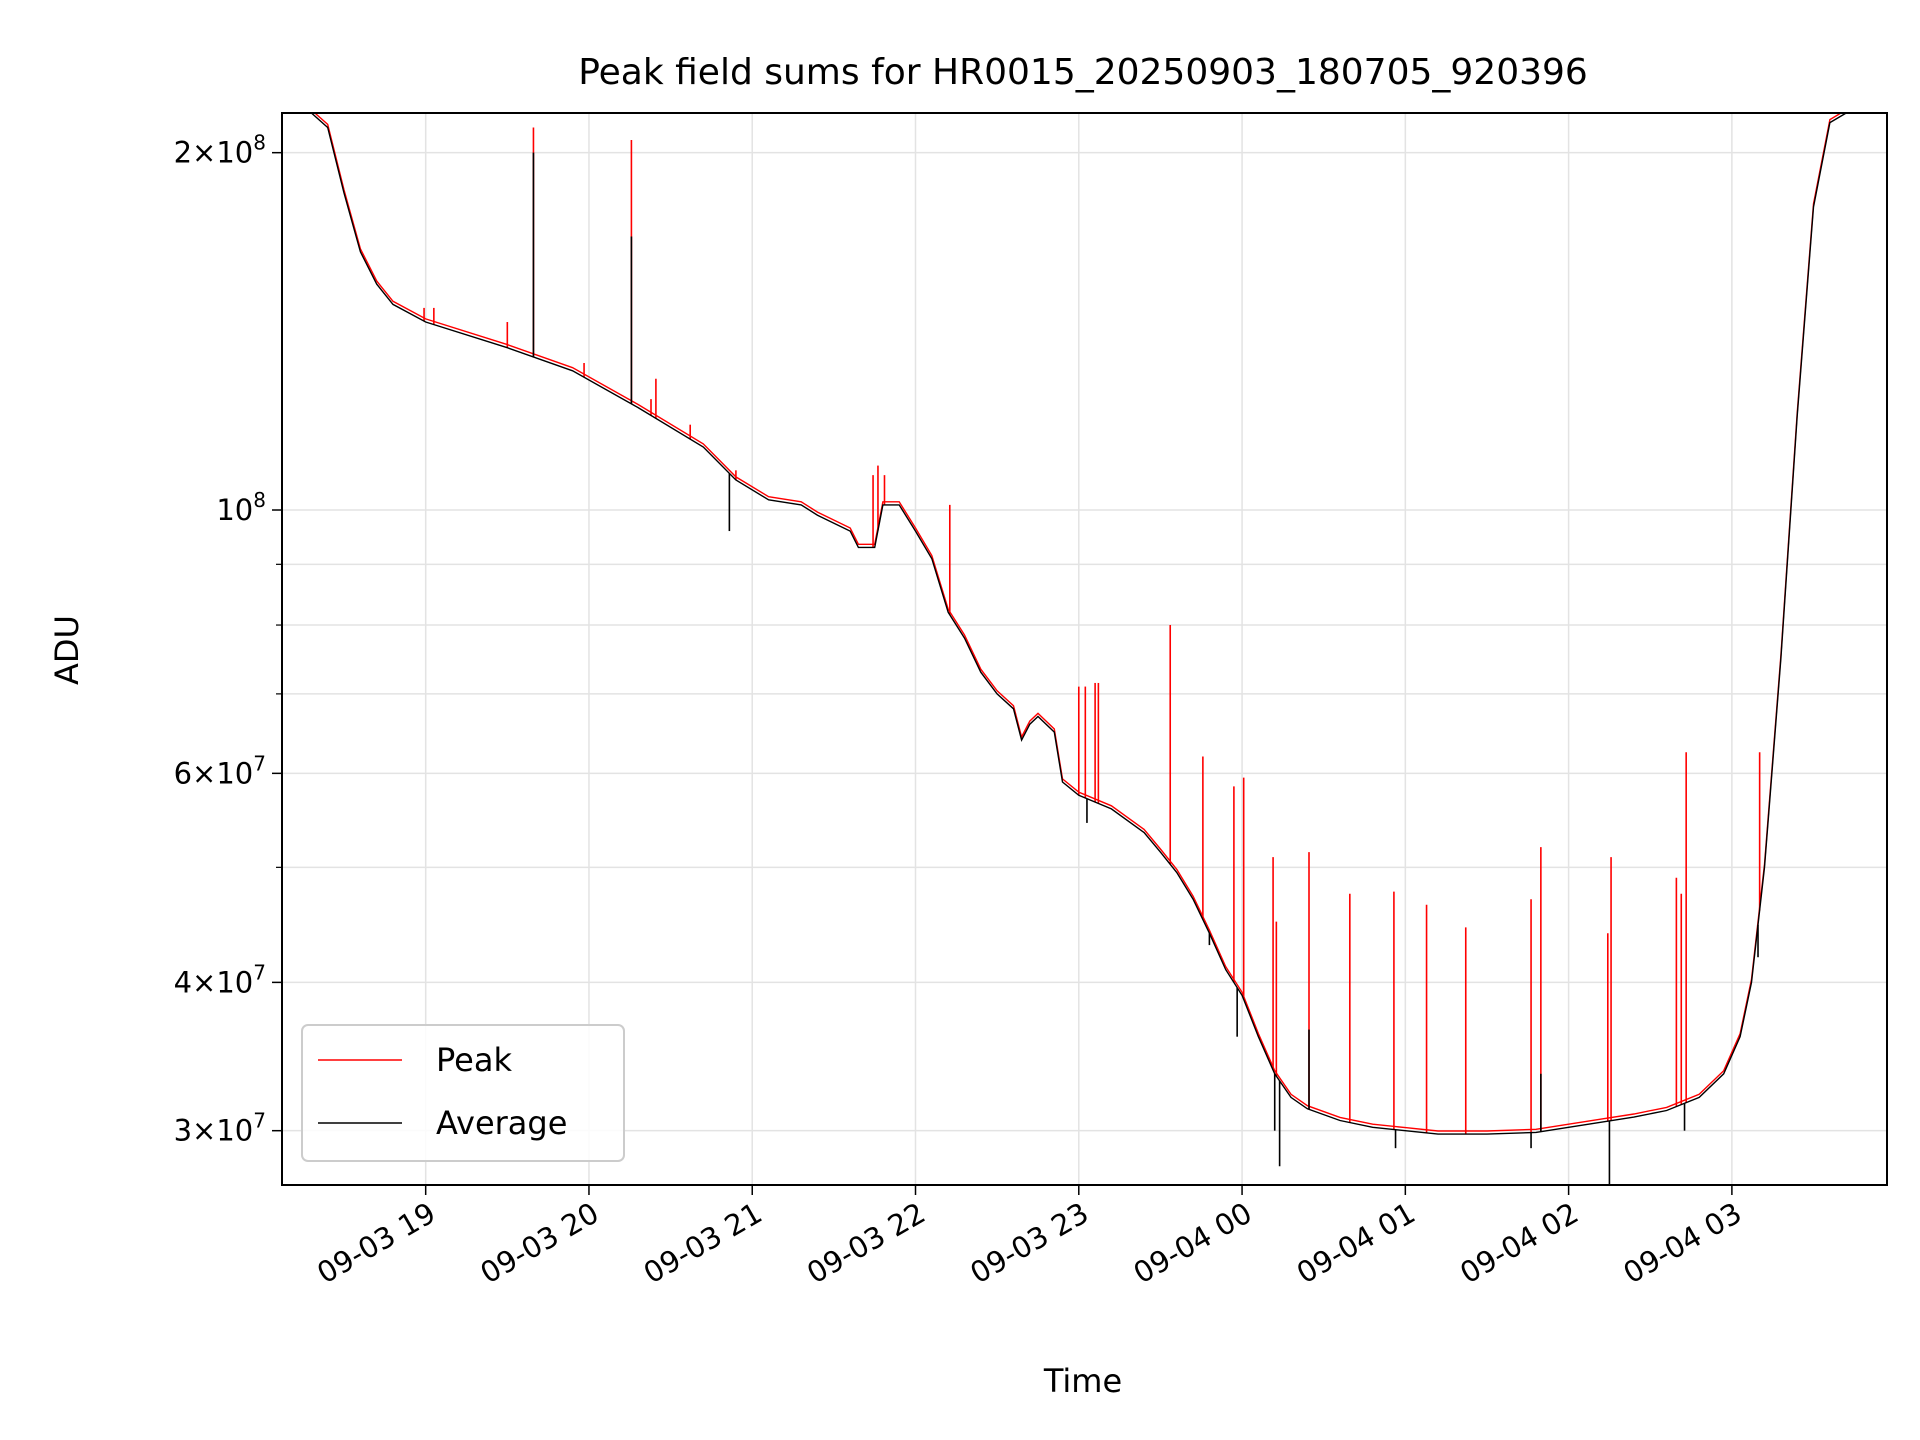  I want to click on y-axis-ticks: 3×107 4×107 6×107 108 2×108, so click(228, 639).